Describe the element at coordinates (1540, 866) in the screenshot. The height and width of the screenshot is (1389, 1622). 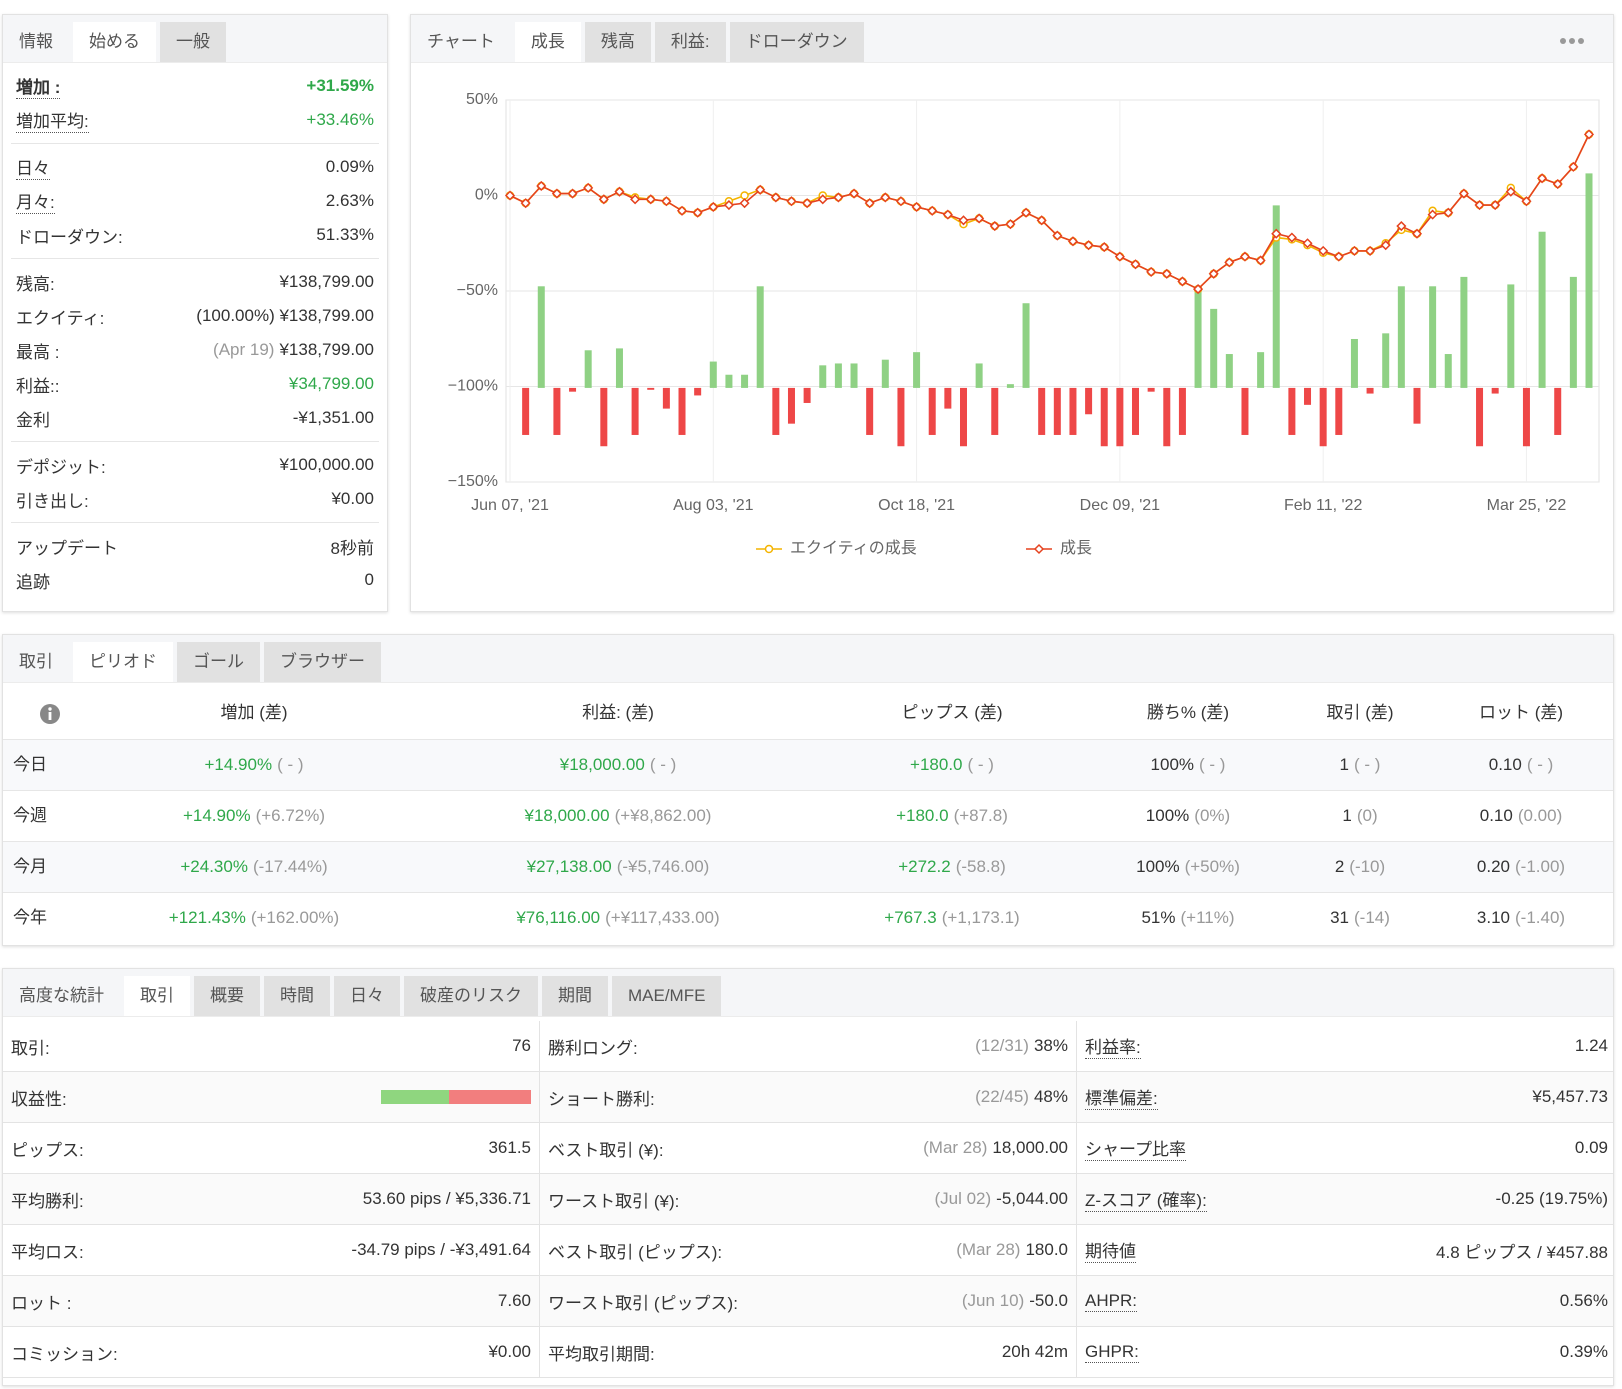
I see `period-diff: (-1.00)` at that location.